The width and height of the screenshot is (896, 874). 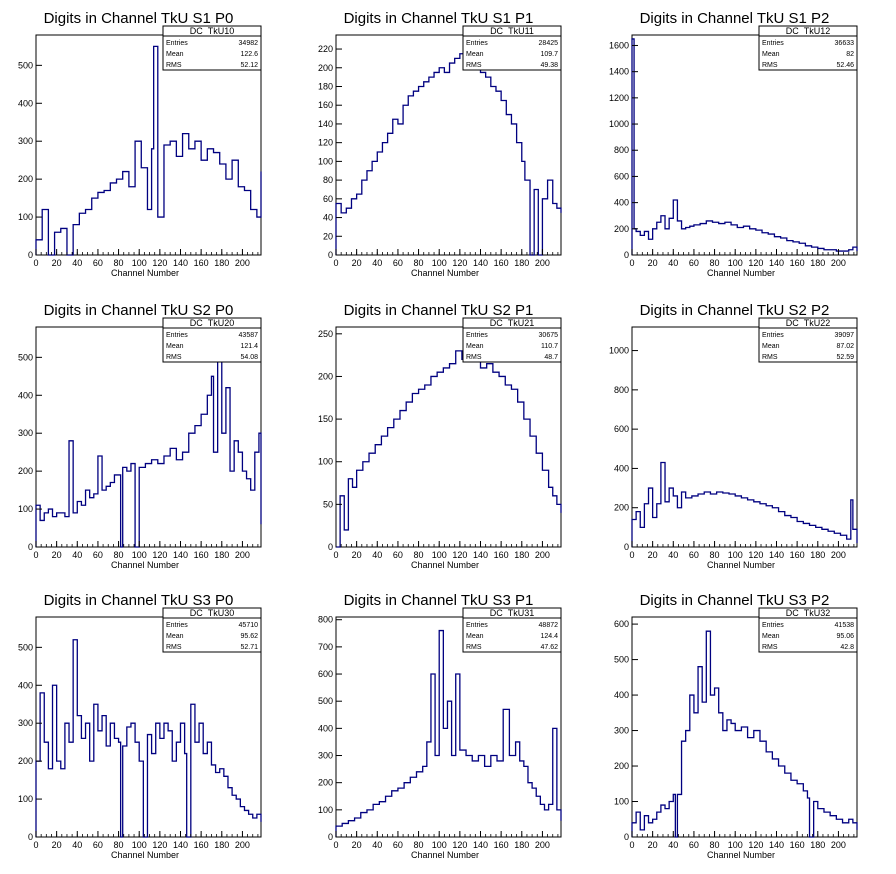 What do you see at coordinates (325, 647) in the screenshot?
I see `y-tick-label: 700` at bounding box center [325, 647].